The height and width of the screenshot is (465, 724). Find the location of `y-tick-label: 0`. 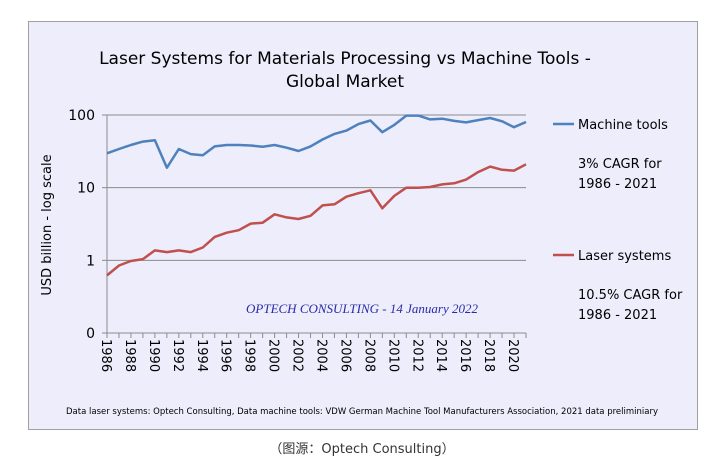

y-tick-label: 0 is located at coordinates (90, 334).